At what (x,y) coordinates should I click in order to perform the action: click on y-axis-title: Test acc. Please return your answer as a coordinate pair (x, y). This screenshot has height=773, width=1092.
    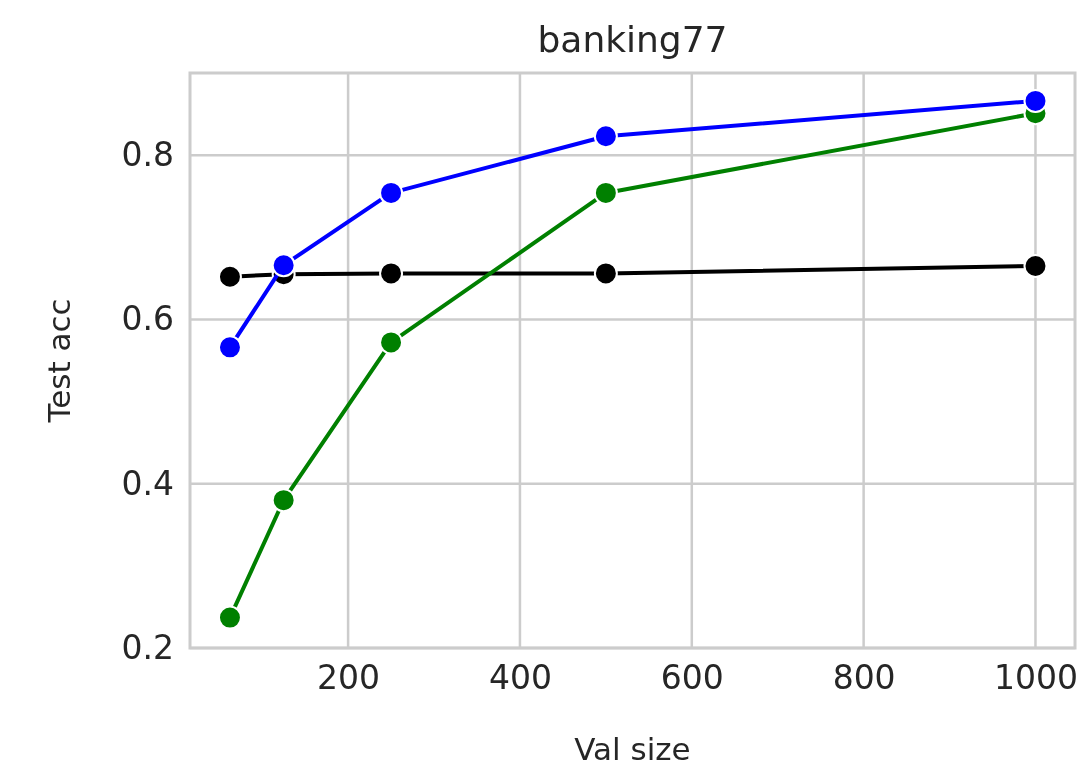
    Looking at the image, I should click on (59, 361).